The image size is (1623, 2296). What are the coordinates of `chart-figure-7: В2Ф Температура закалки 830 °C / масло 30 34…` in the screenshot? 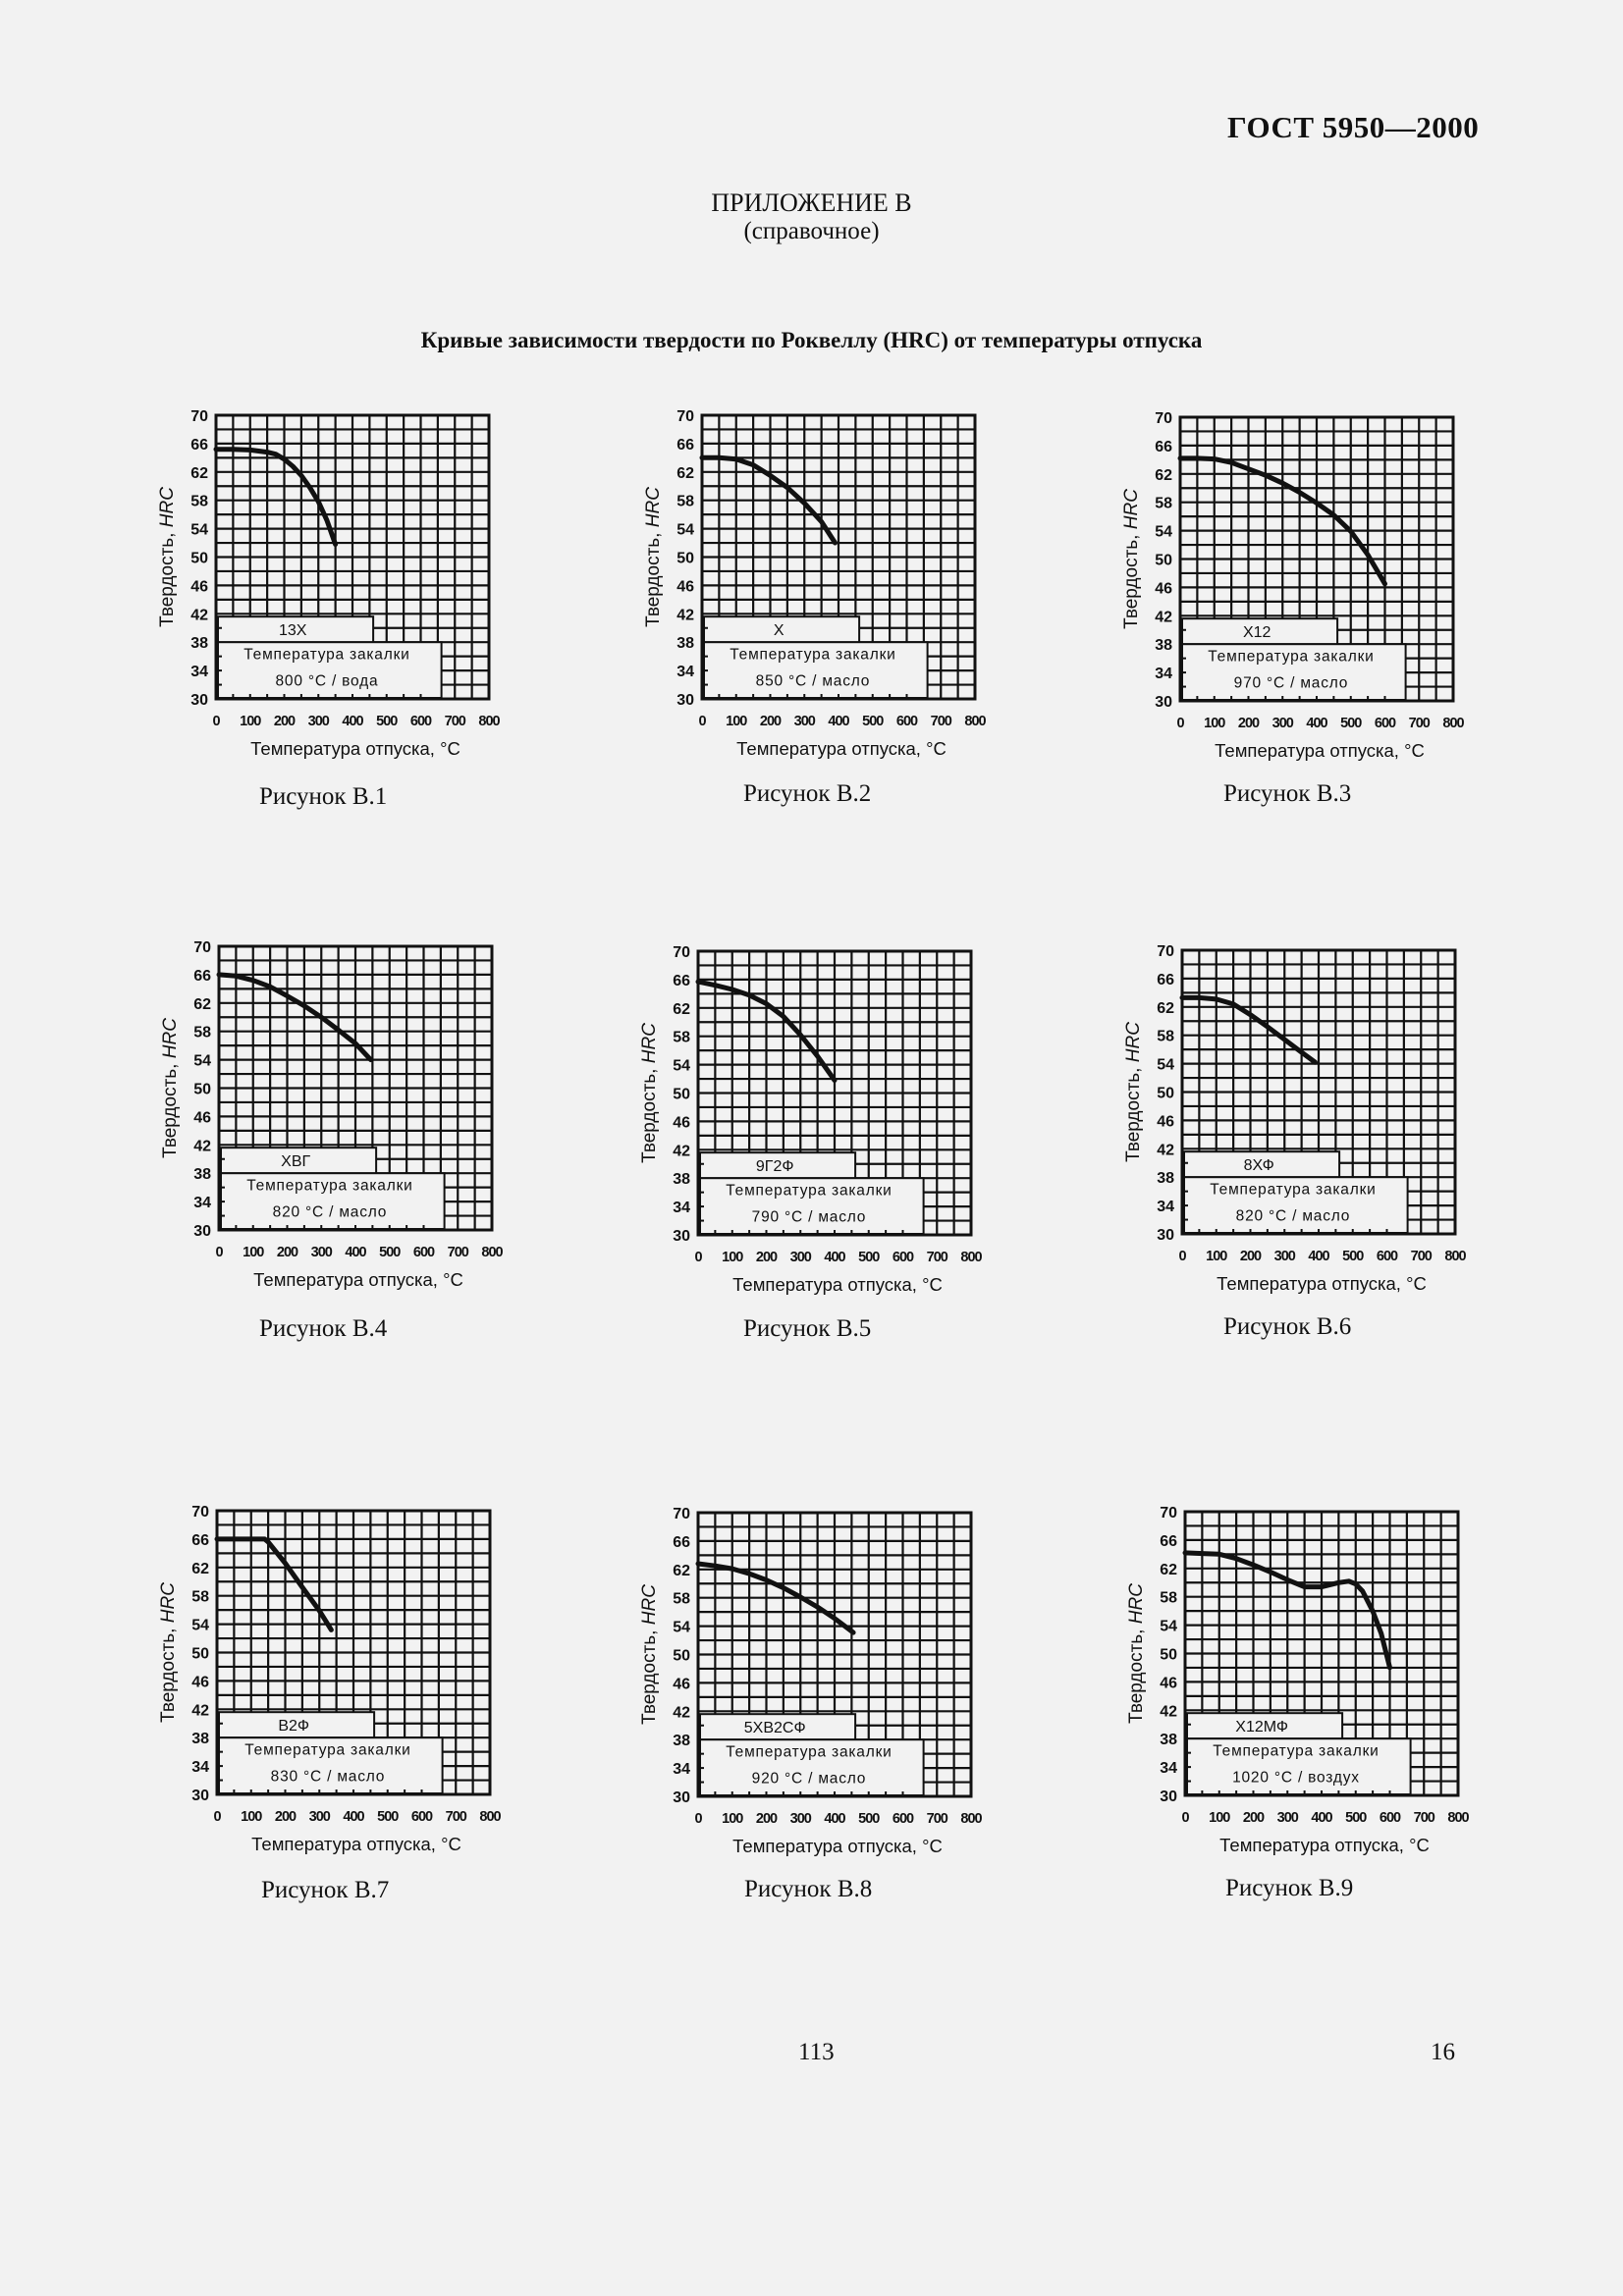 It's located at (354, 1705).